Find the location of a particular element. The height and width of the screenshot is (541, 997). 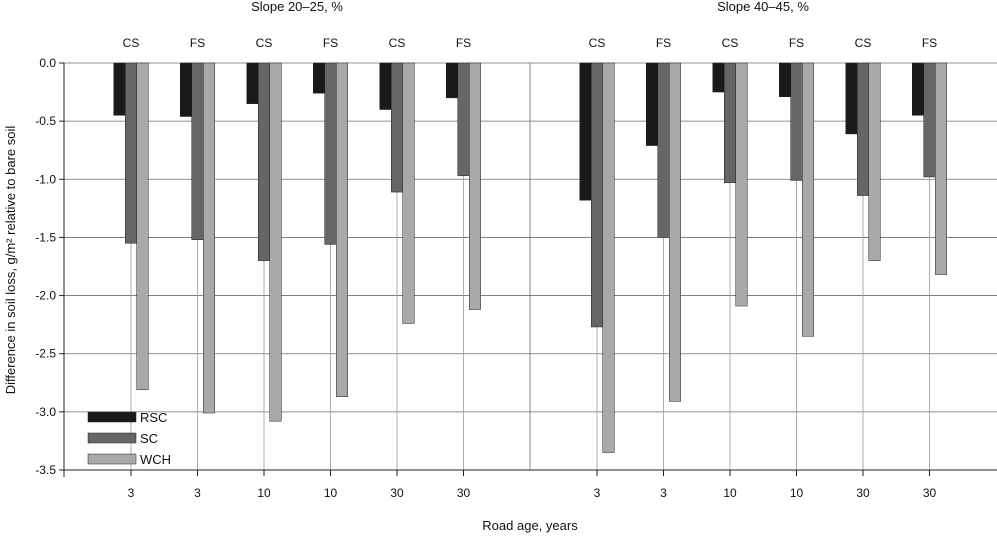

legend-swatch-sc is located at coordinates (112, 438).